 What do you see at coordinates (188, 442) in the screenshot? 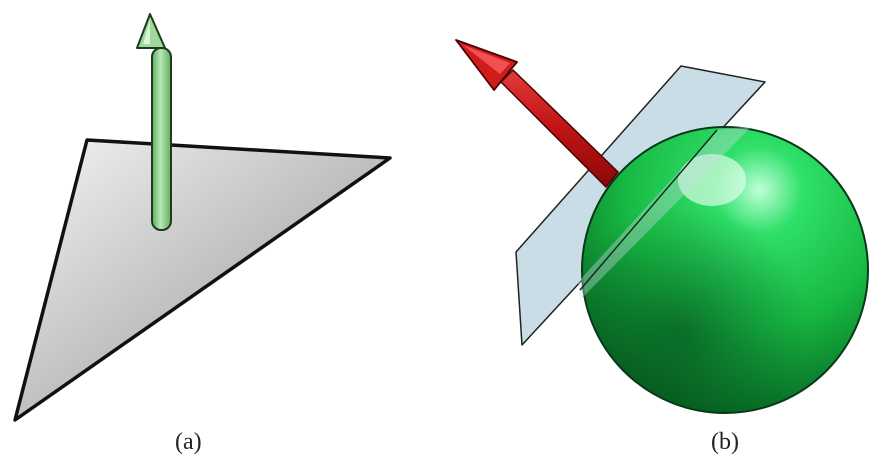
I see `caption-a: (a)` at bounding box center [188, 442].